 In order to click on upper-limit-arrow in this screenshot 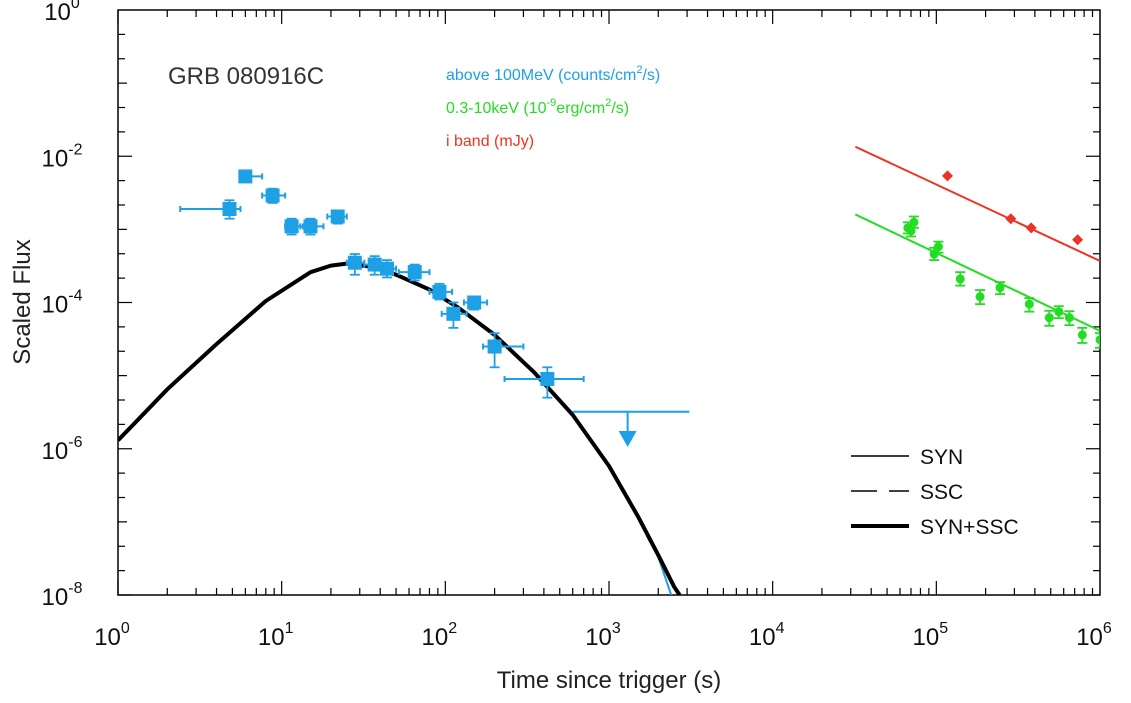, I will do `click(627, 438)`.